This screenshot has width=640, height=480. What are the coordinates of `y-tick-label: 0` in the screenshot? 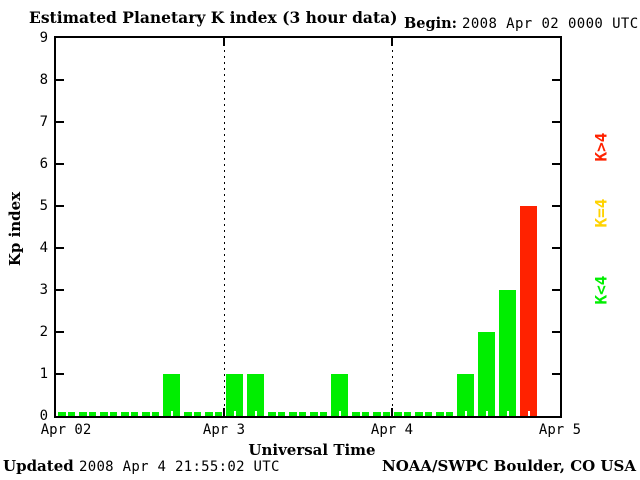 It's located at (43, 416).